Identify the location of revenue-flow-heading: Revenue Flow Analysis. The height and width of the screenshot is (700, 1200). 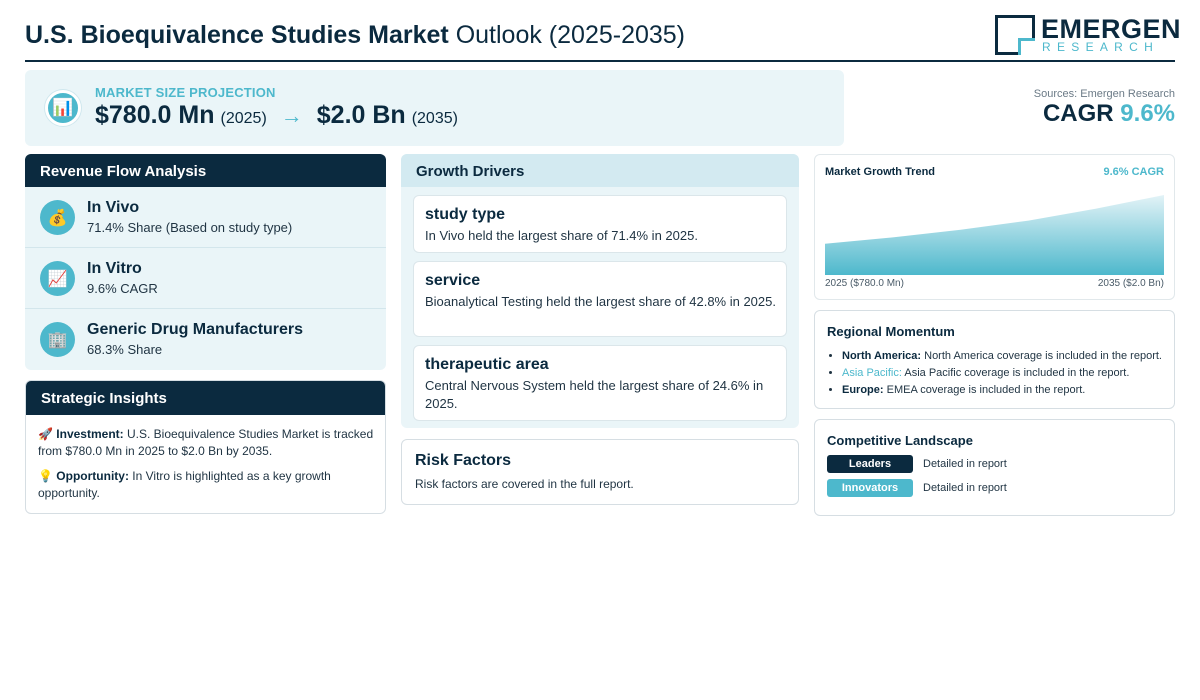
(205, 170).